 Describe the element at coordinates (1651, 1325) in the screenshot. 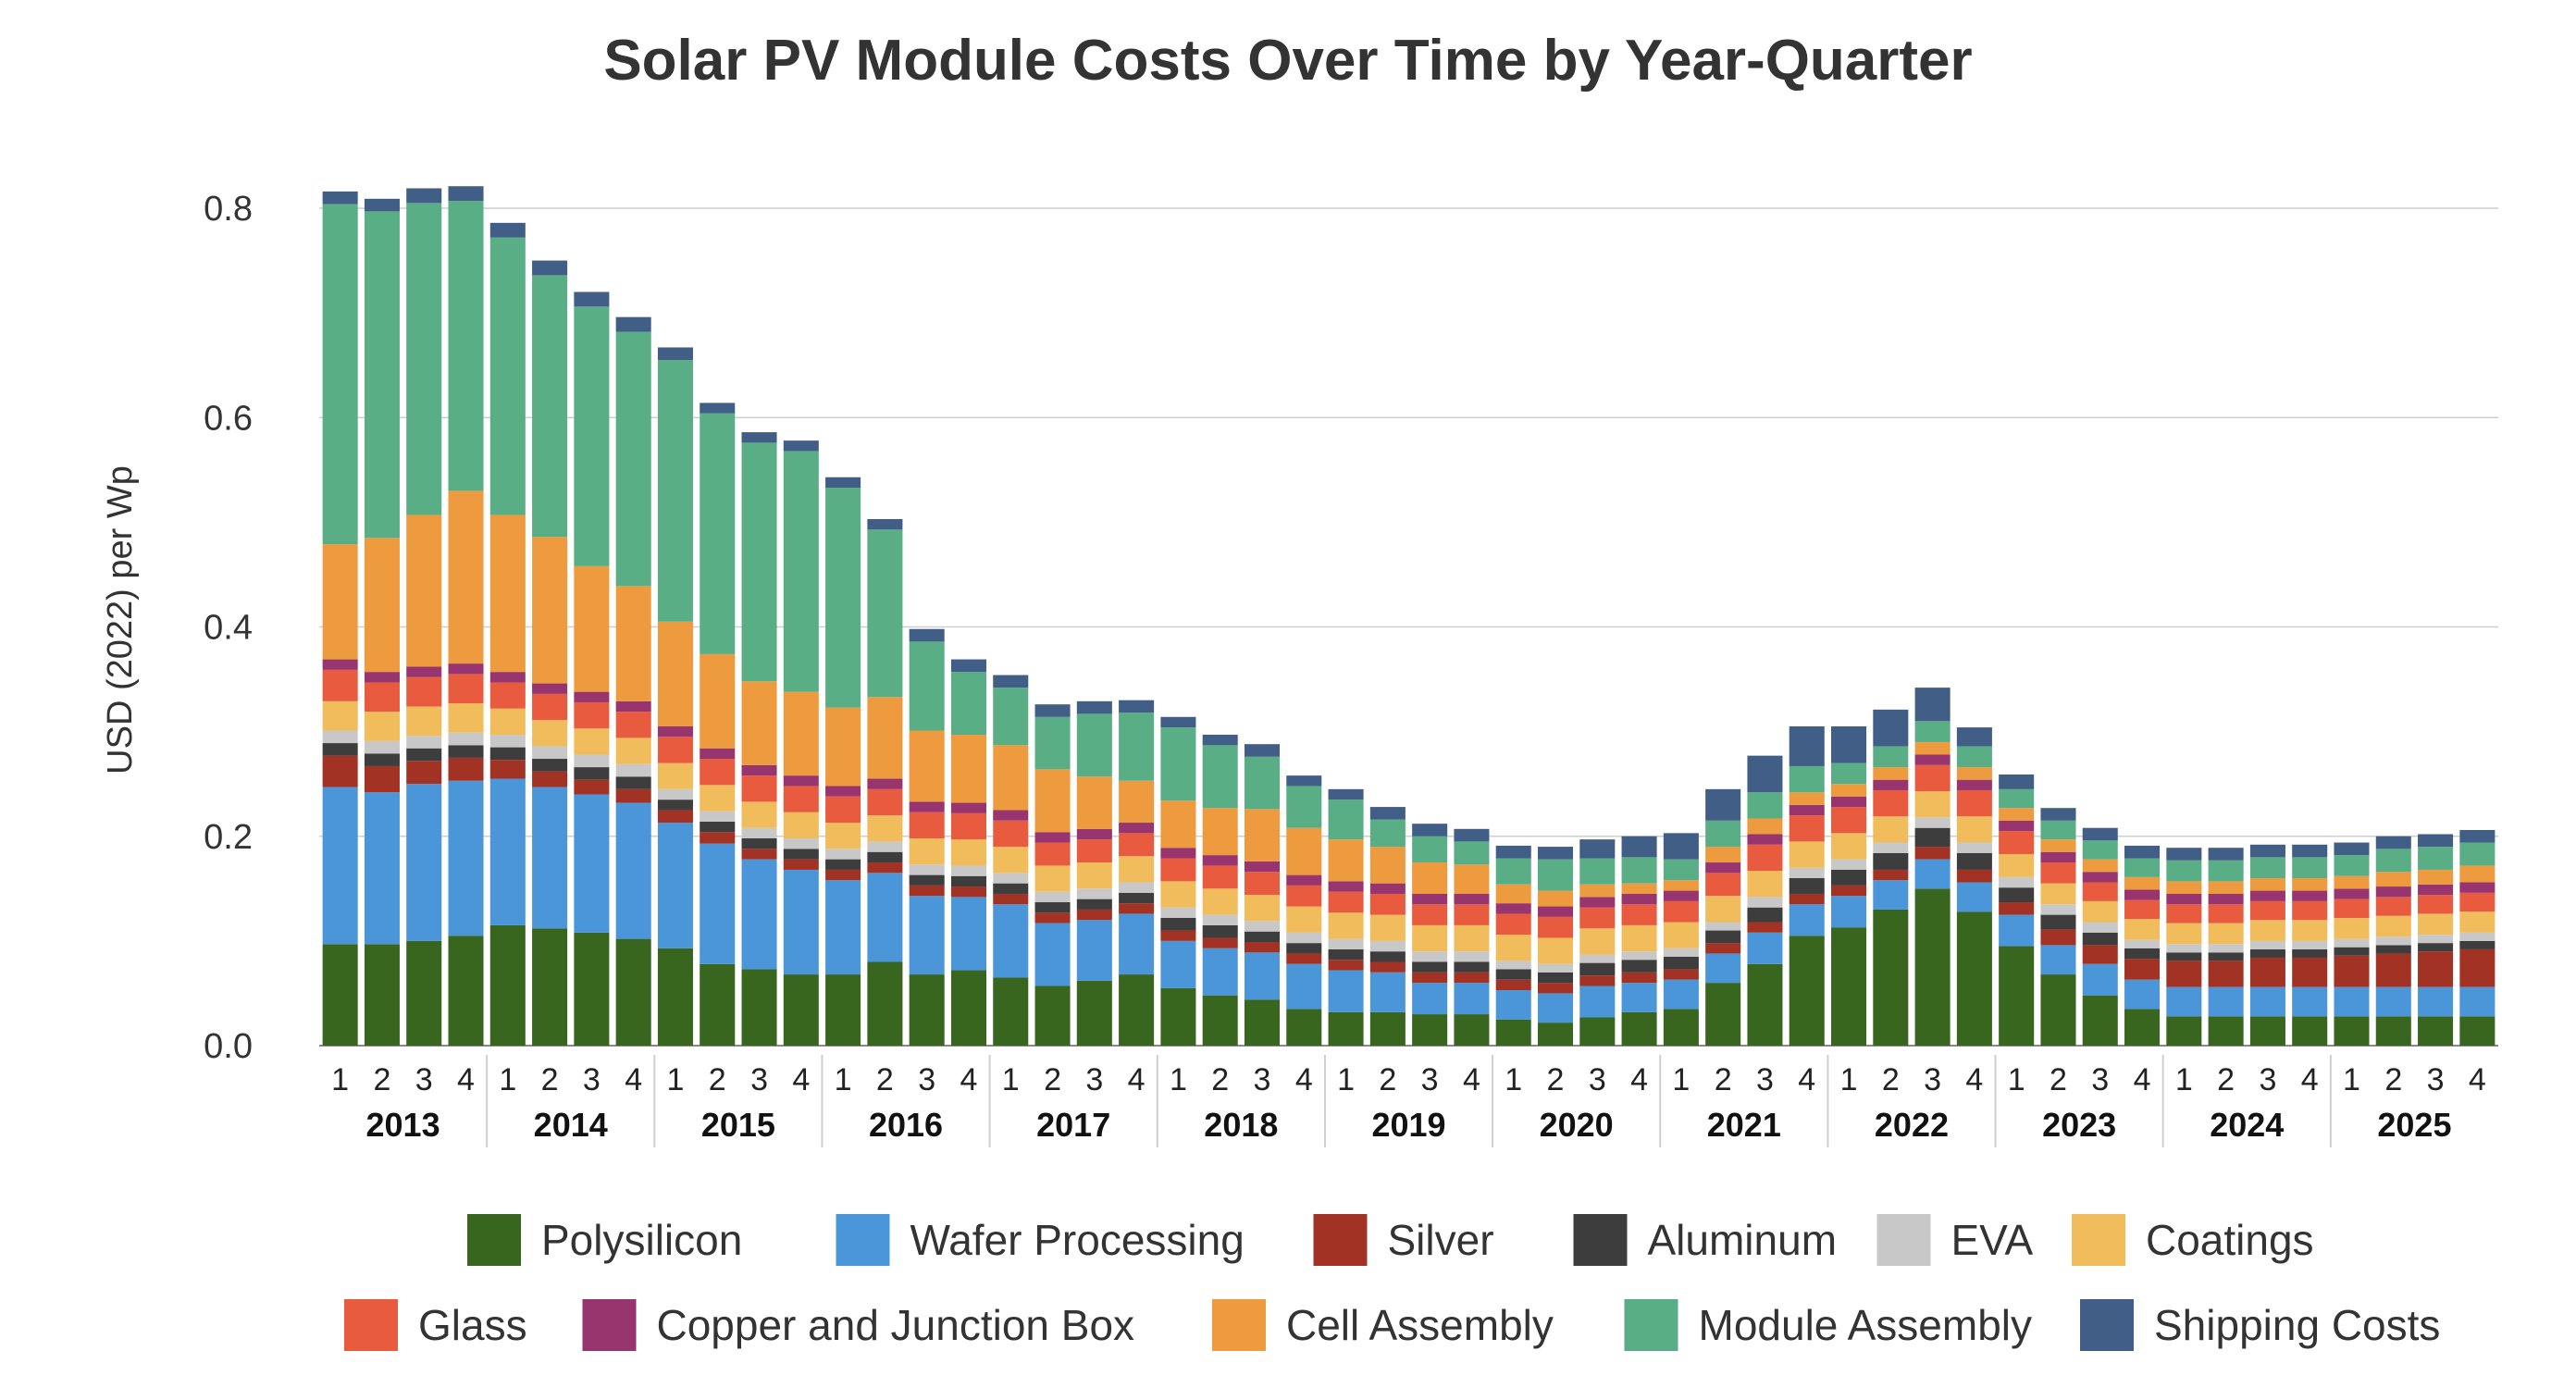

I see `legend-swatch` at that location.